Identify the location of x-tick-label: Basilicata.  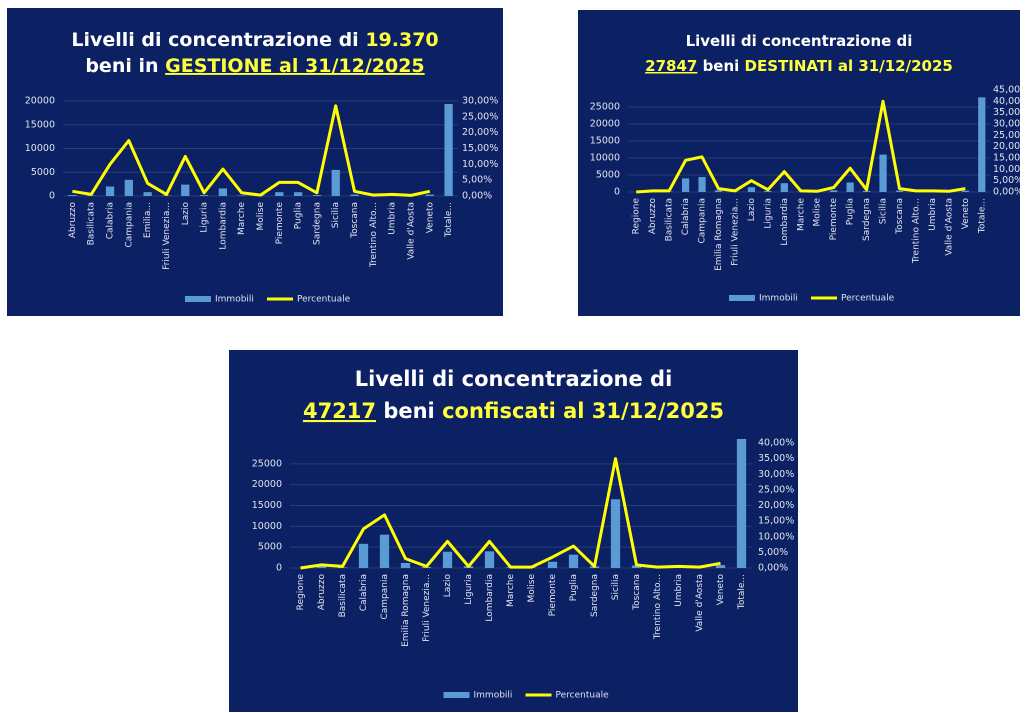
(92, 223).